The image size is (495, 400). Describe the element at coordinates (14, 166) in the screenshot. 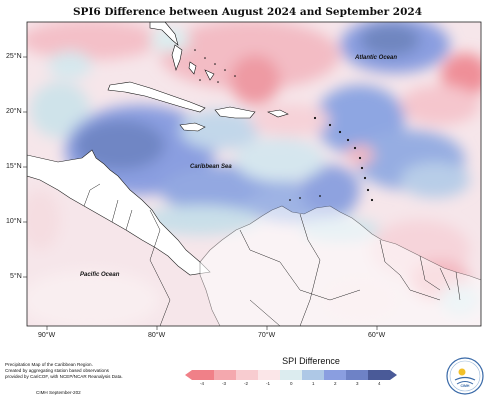

I see `lat-label-15n: 15°N` at that location.